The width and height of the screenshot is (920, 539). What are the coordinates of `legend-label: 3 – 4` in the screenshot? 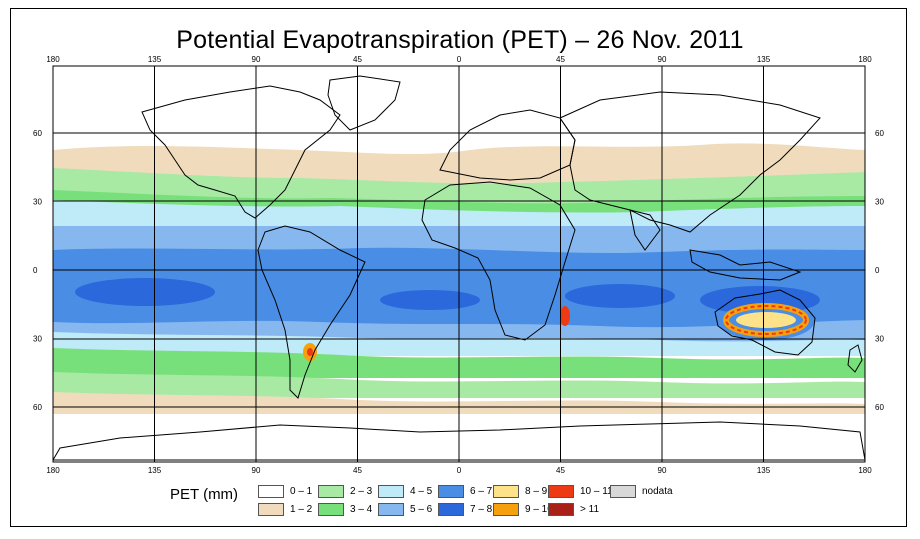 It's located at (361, 509).